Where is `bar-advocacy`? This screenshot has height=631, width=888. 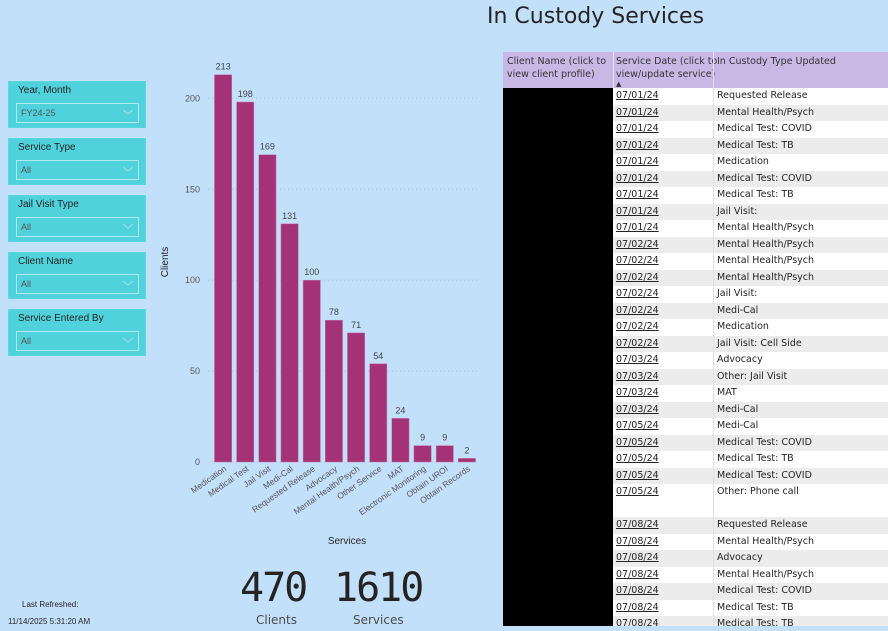 bar-advocacy is located at coordinates (334, 391).